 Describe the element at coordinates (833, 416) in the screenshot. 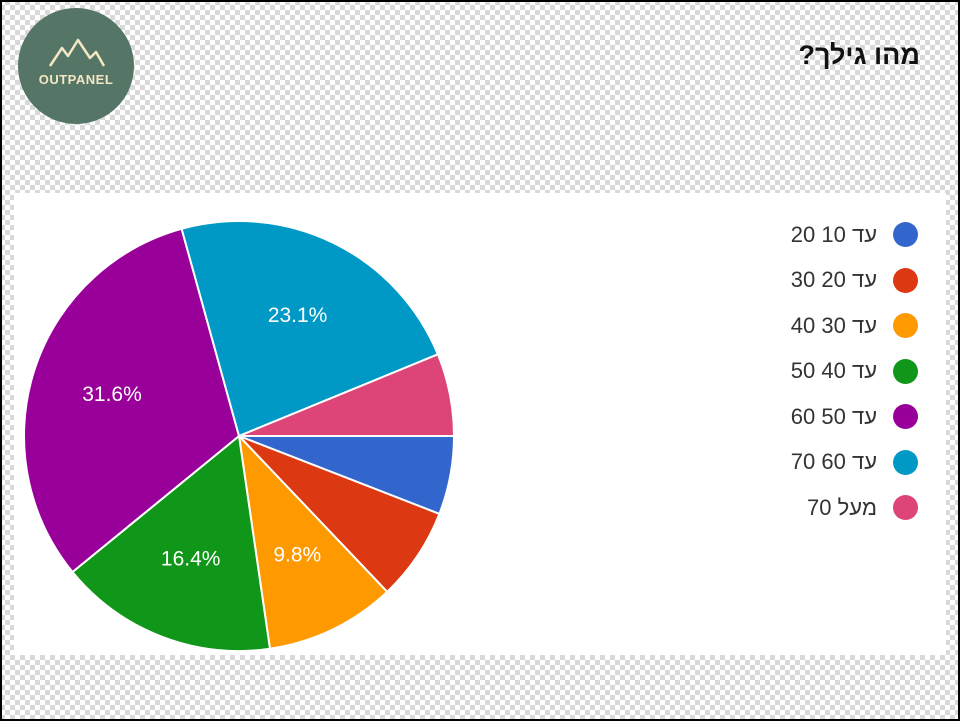

I see `legend-label: עד 50 60` at that location.